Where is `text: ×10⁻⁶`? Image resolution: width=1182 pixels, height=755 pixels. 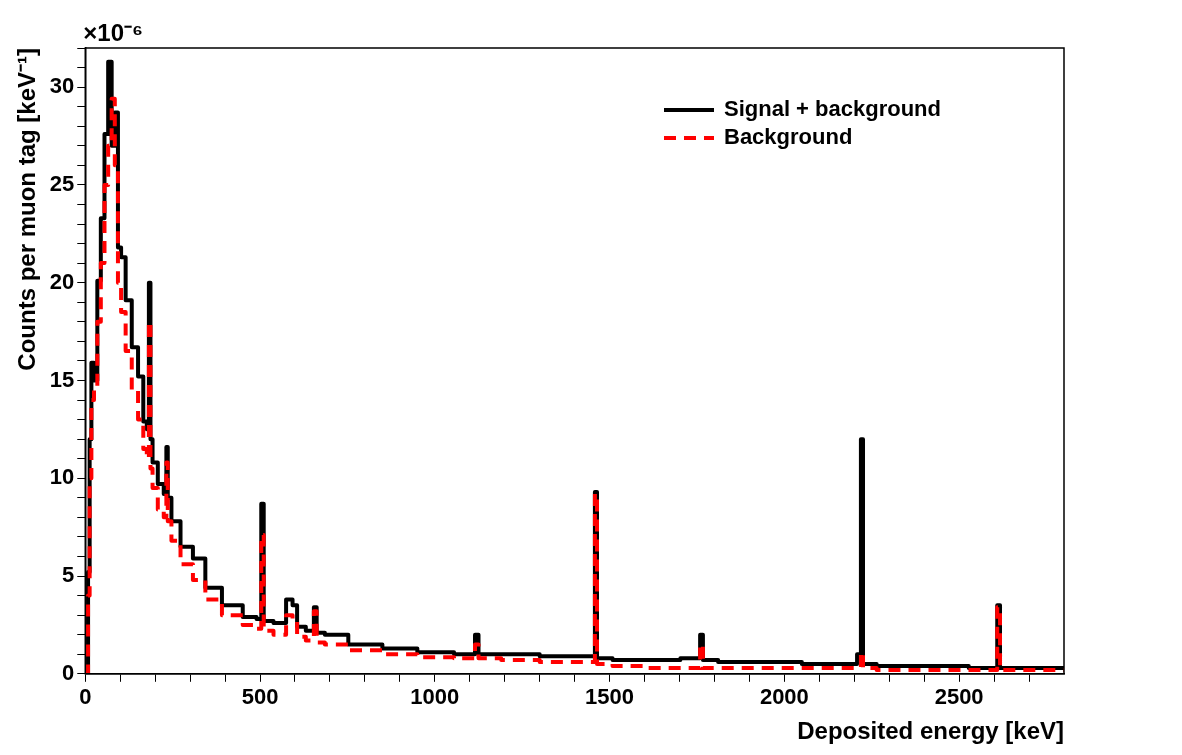
text: ×10⁻⁶ is located at coordinates (113, 32).